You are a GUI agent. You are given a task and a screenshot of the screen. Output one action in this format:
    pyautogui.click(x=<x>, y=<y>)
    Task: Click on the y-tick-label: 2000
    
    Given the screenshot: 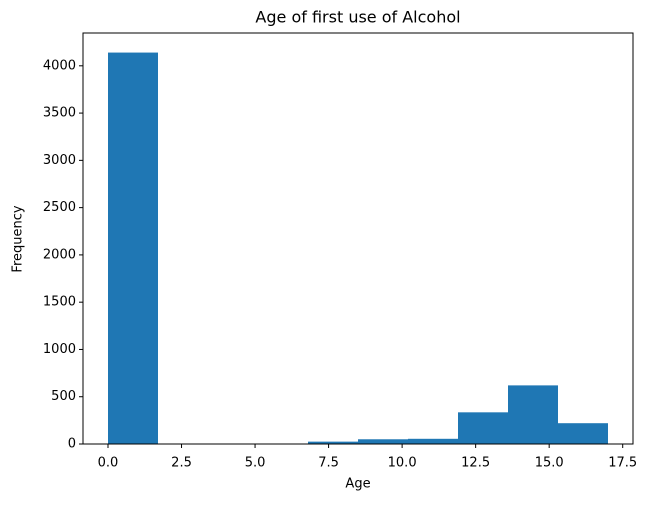 What is the action you would take?
    pyautogui.click(x=59, y=254)
    